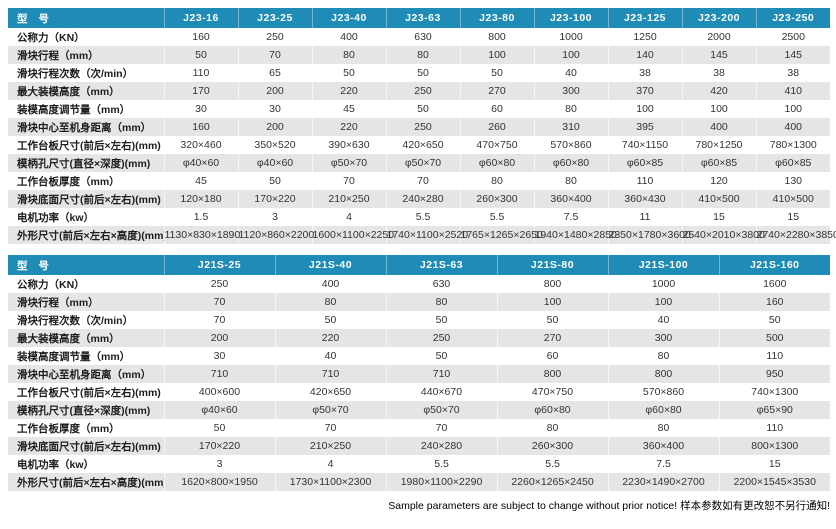 This screenshot has height=529, width=836. Describe the element at coordinates (663, 482) in the screenshot. I see `value-cell: 2230×1490×2700` at that location.